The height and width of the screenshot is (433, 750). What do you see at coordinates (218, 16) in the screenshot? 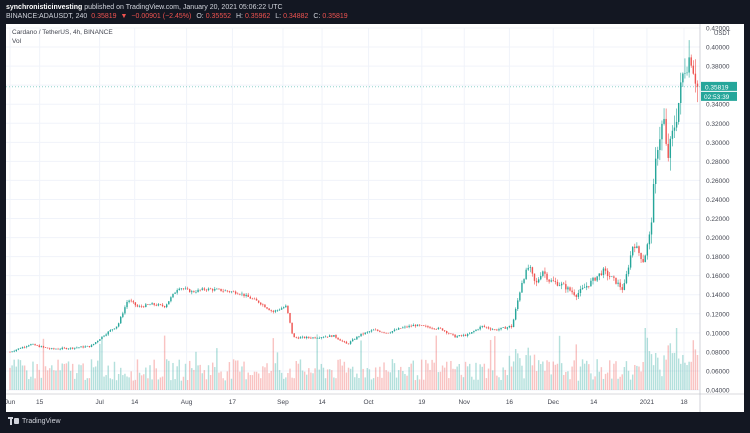
I see `open-value: 0.35552` at bounding box center [218, 16].